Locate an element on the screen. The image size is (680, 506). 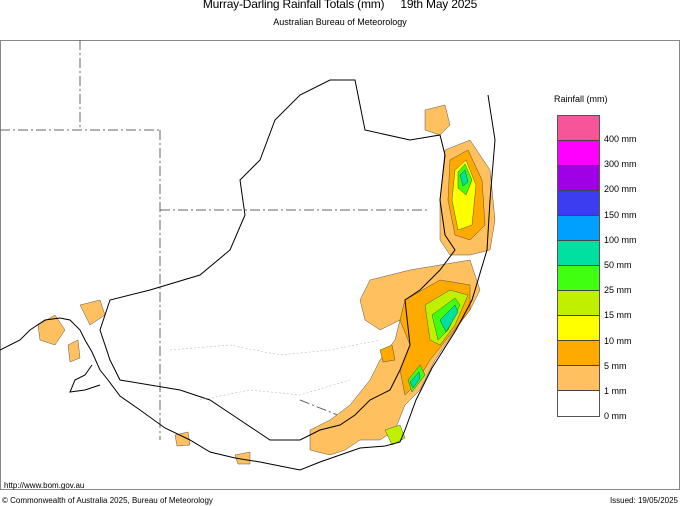
region-lines is located at coordinates (275, 370).